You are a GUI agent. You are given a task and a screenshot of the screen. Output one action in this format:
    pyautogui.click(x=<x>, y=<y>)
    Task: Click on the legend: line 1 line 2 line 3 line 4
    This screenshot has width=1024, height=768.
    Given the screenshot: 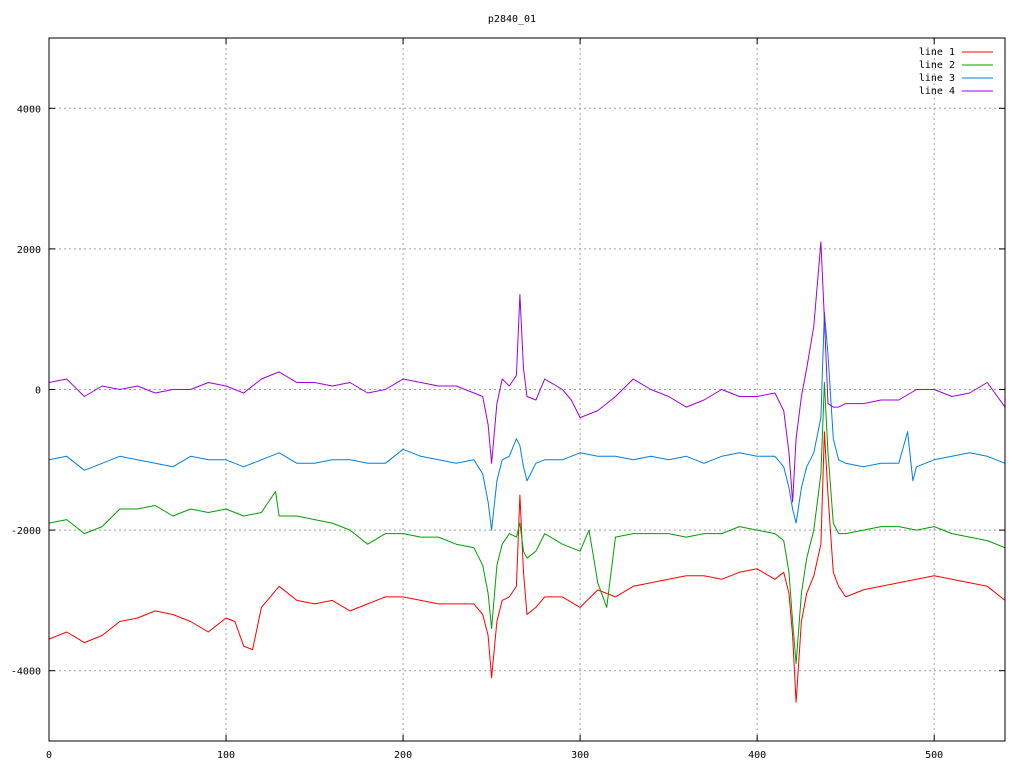 What is the action you would take?
    pyautogui.click(x=956, y=72)
    